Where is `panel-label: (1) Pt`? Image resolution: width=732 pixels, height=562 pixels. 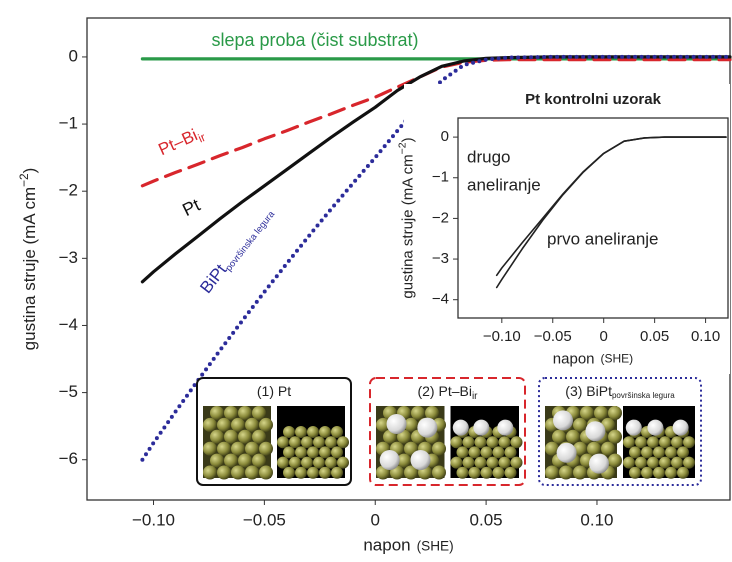 panel-label: (1) Pt is located at coordinates (274, 391).